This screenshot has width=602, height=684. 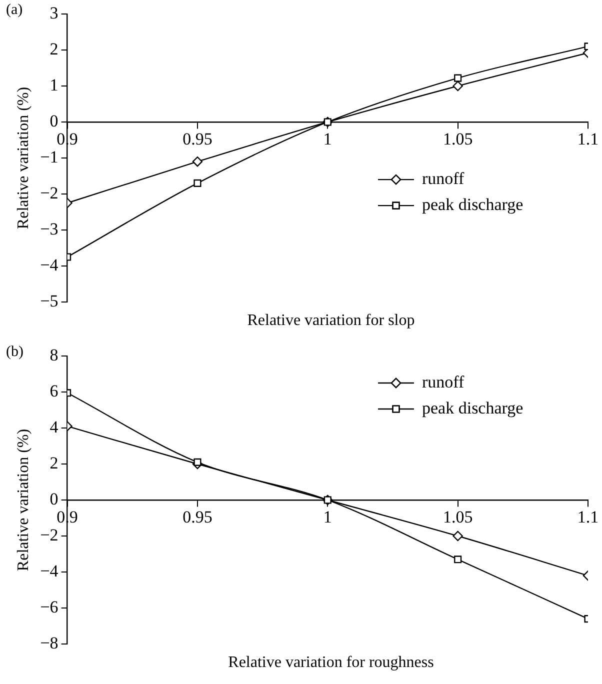 I want to click on y-tick-label: 8, so click(x=54, y=354).